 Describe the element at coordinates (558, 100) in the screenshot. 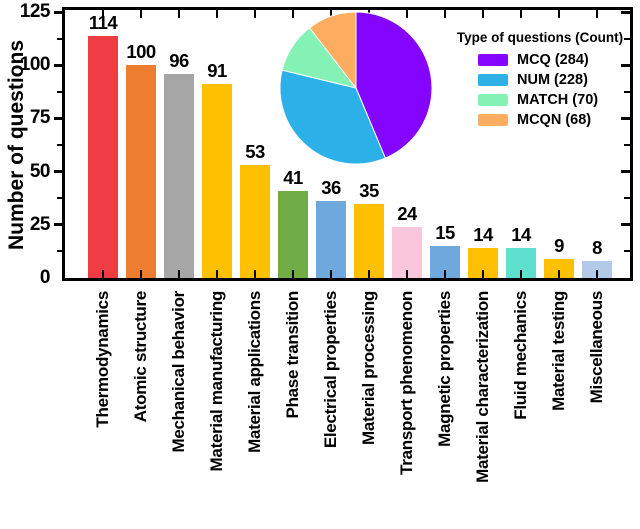

I see `legend-label-match: MATCH (70)` at that location.